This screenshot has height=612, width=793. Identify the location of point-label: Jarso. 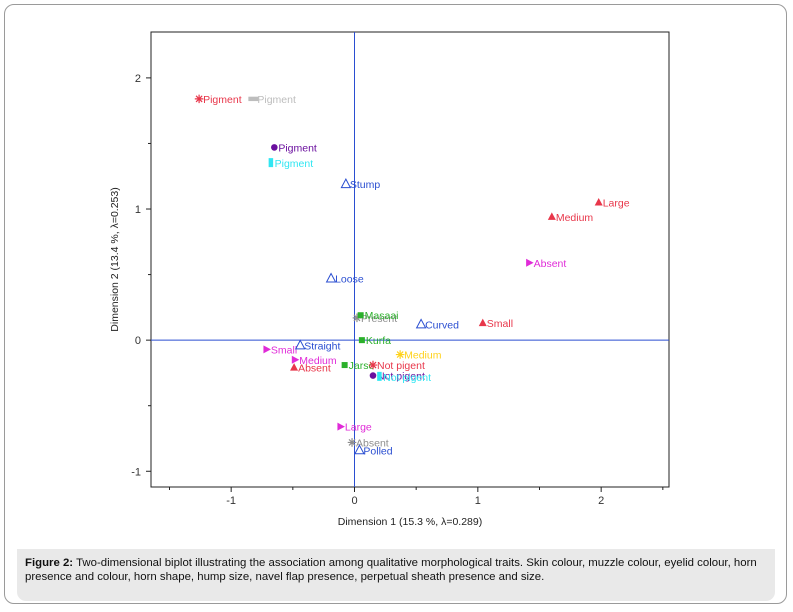
(362, 366).